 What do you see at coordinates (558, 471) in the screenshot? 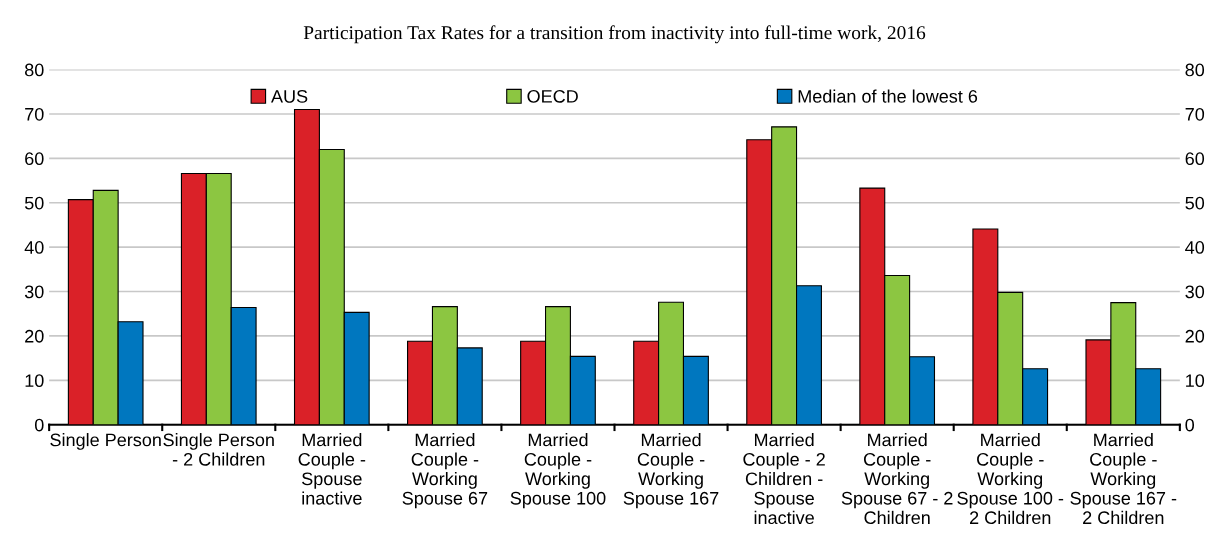
I see `x-tick-label: Married Couple - Working Spouse 100` at bounding box center [558, 471].